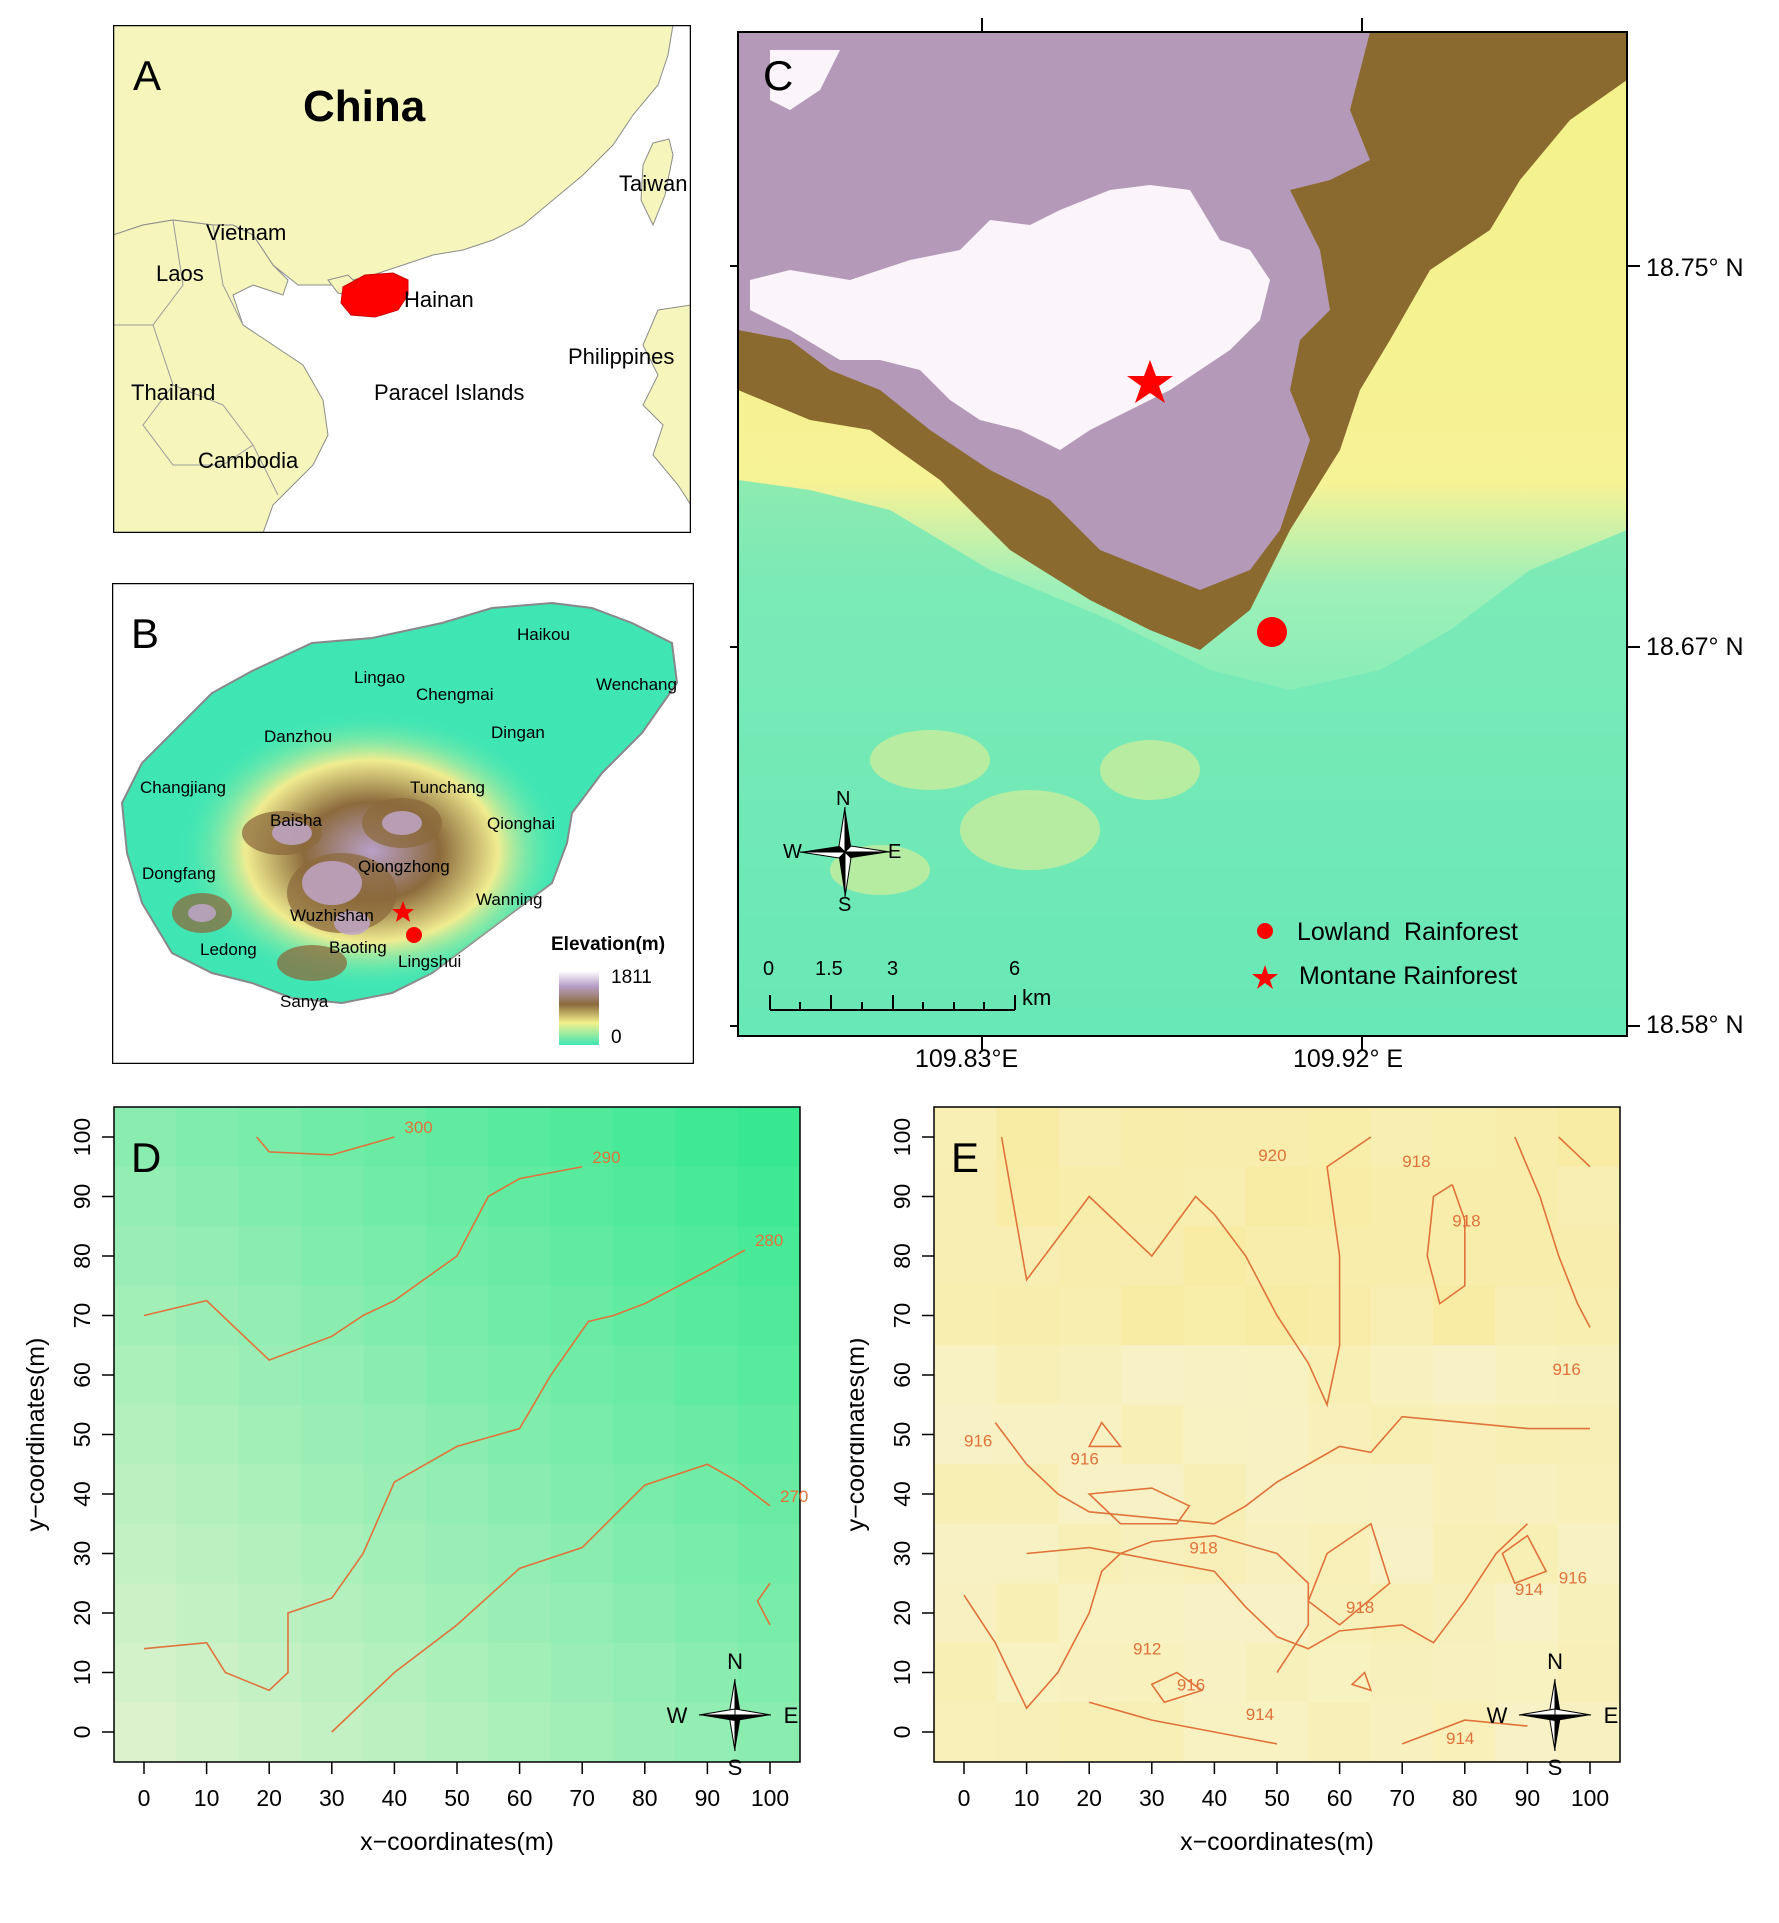  What do you see at coordinates (902, 1197) in the screenshot?
I see `y-tick-label: 90` at bounding box center [902, 1197].